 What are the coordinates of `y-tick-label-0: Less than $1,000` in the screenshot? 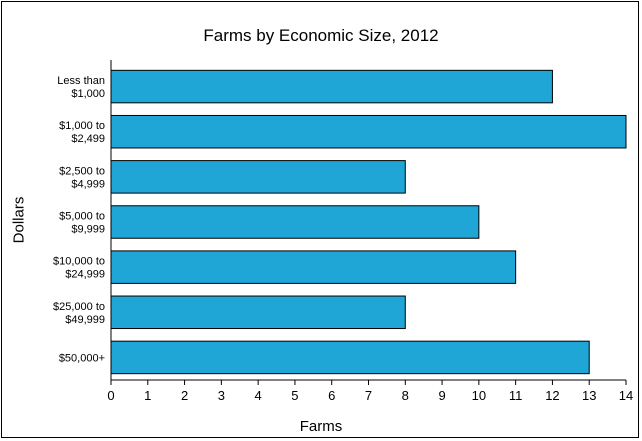 It's located at (81, 87).